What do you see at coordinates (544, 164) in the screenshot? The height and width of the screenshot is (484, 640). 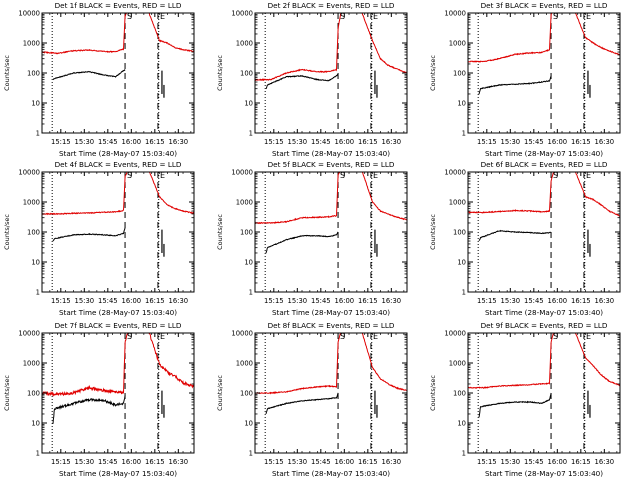 I see `panel-title: Det 6f BLACK = Events, RED = LLD` at bounding box center [544, 164].